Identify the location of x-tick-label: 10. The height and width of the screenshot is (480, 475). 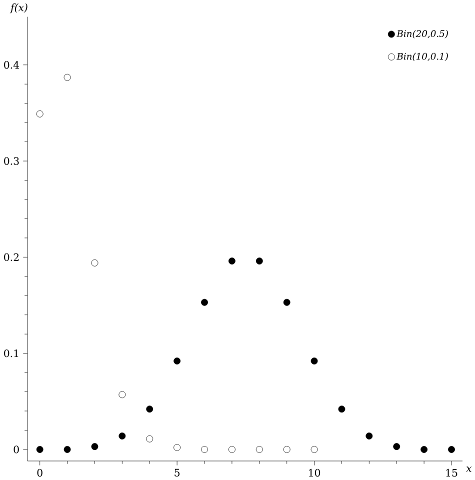
(314, 472).